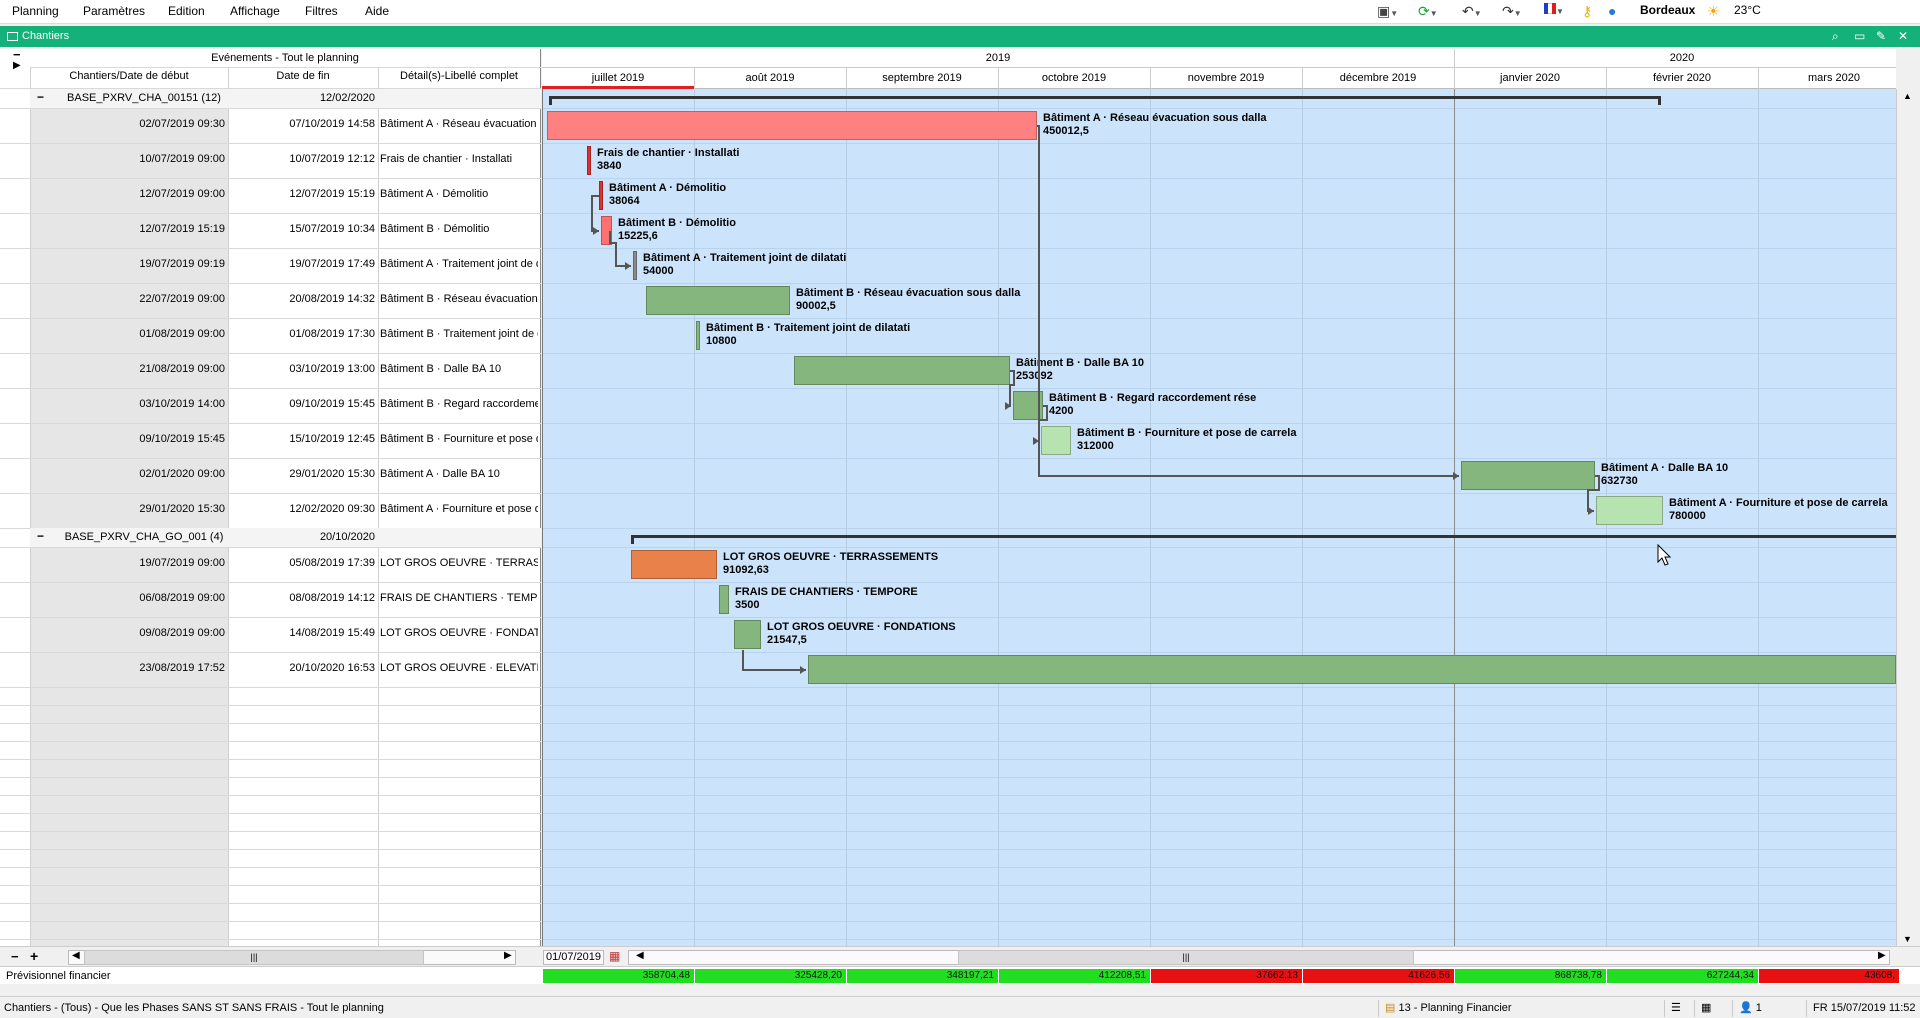  Describe the element at coordinates (1472, 11) in the screenshot. I see `undo-icon: ↶▼` at that location.